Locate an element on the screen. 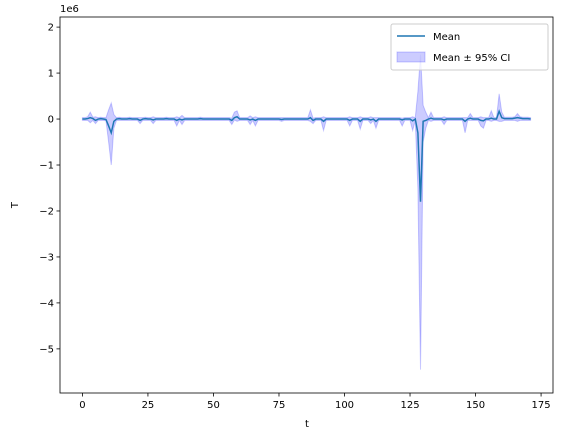 The image size is (567, 444). y-tick-label: 1 is located at coordinates (51, 74).